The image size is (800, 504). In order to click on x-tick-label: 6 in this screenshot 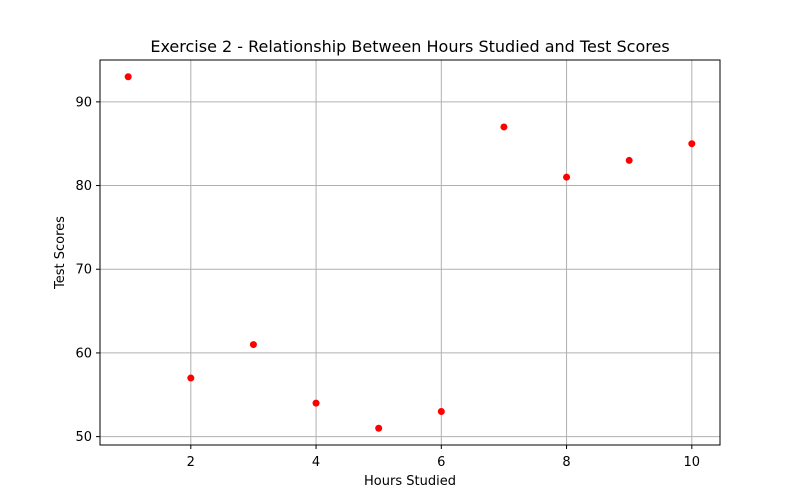, I will do `click(441, 462)`.